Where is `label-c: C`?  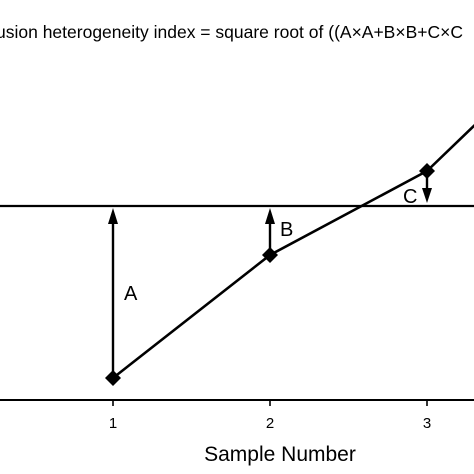 label-c: C is located at coordinates (410, 197).